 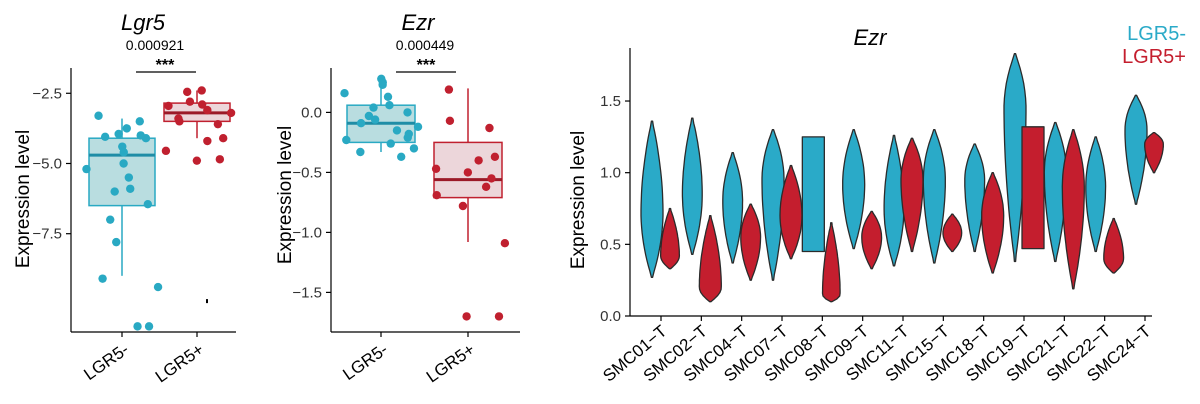 What do you see at coordinates (307, 172) in the screenshot?
I see `y-tick-label: −0.5` at bounding box center [307, 172].